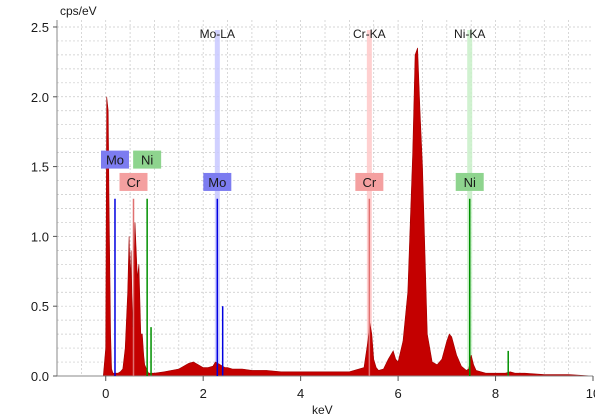 The image size is (595, 417). I want to click on x-axis-unit: keV, so click(322, 410).